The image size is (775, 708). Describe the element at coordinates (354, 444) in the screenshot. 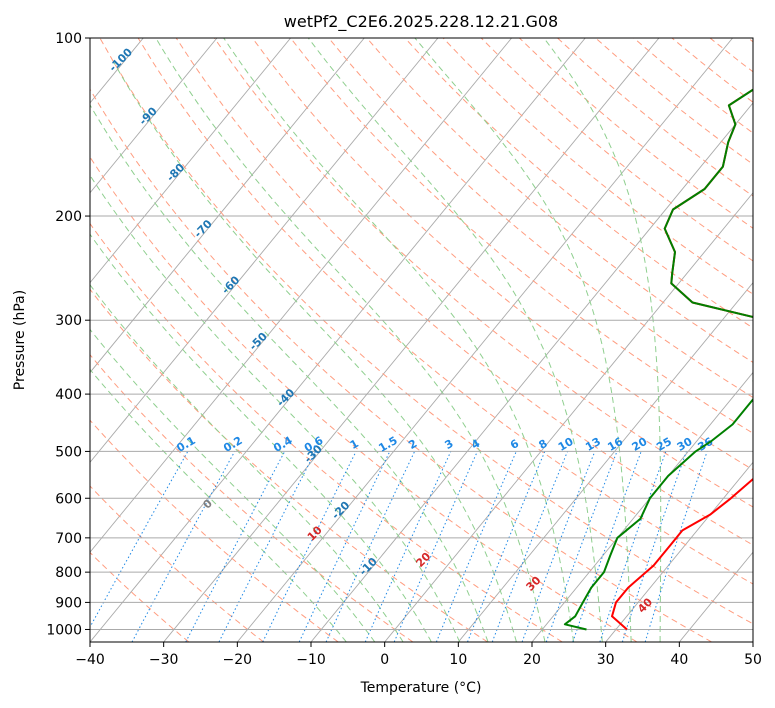

I see `mixing-ratio-label: 1` at that location.